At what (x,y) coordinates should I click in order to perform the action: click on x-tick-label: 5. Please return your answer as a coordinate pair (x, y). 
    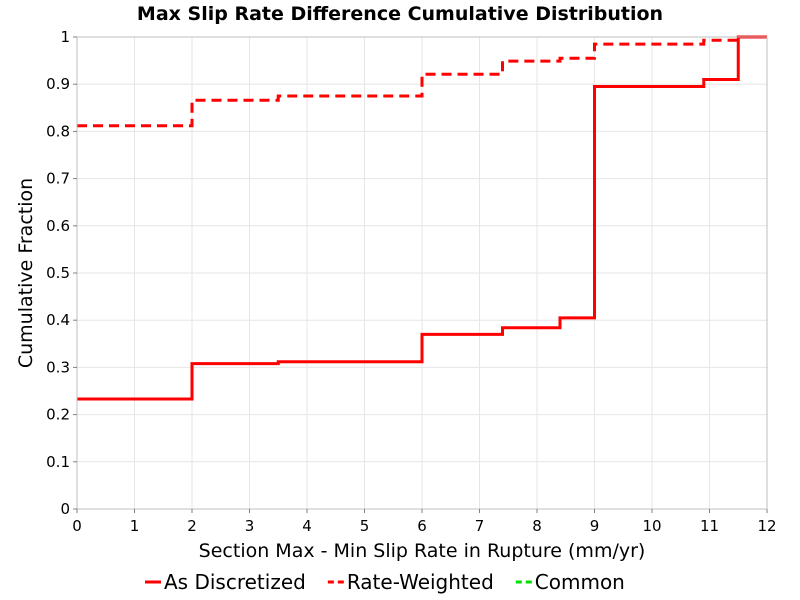
    Looking at the image, I should click on (365, 526).